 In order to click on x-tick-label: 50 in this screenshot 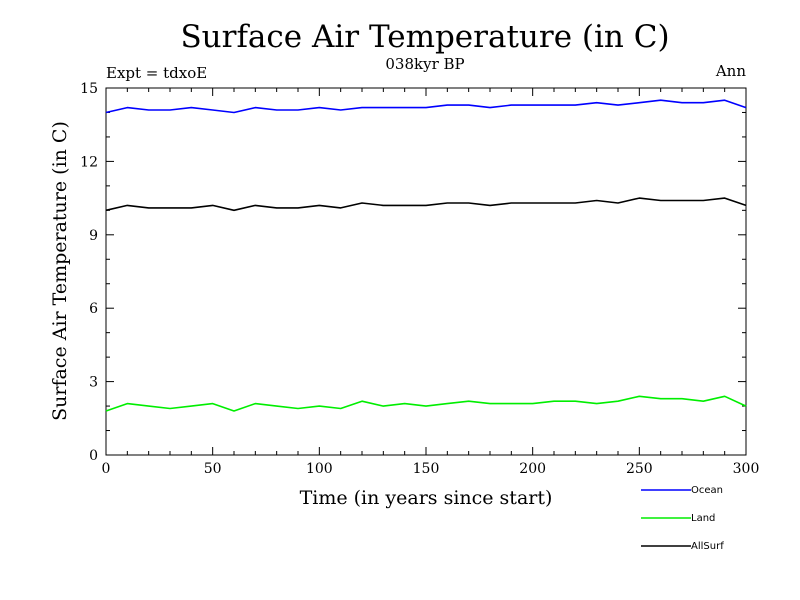, I will do `click(213, 469)`.